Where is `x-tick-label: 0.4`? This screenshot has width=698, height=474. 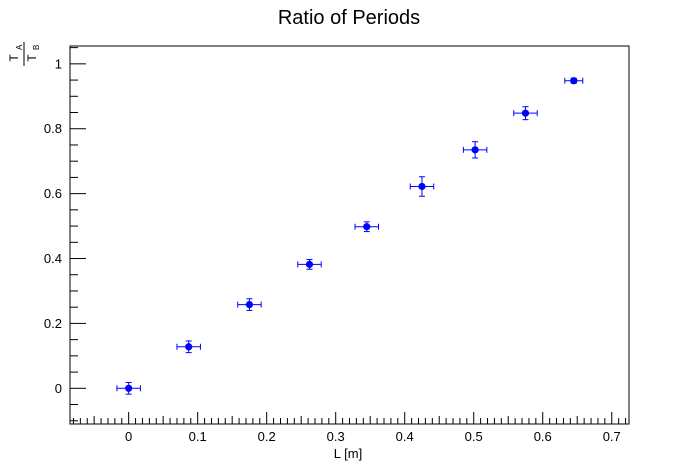
x-tick-label: 0.4 is located at coordinates (405, 436).